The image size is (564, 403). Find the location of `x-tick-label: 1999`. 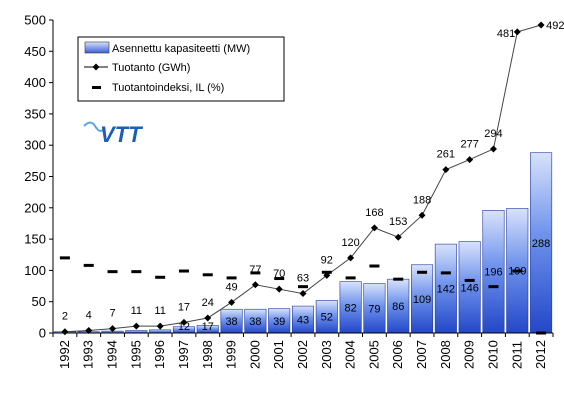

x-tick-label: 1999 is located at coordinates (231, 354).